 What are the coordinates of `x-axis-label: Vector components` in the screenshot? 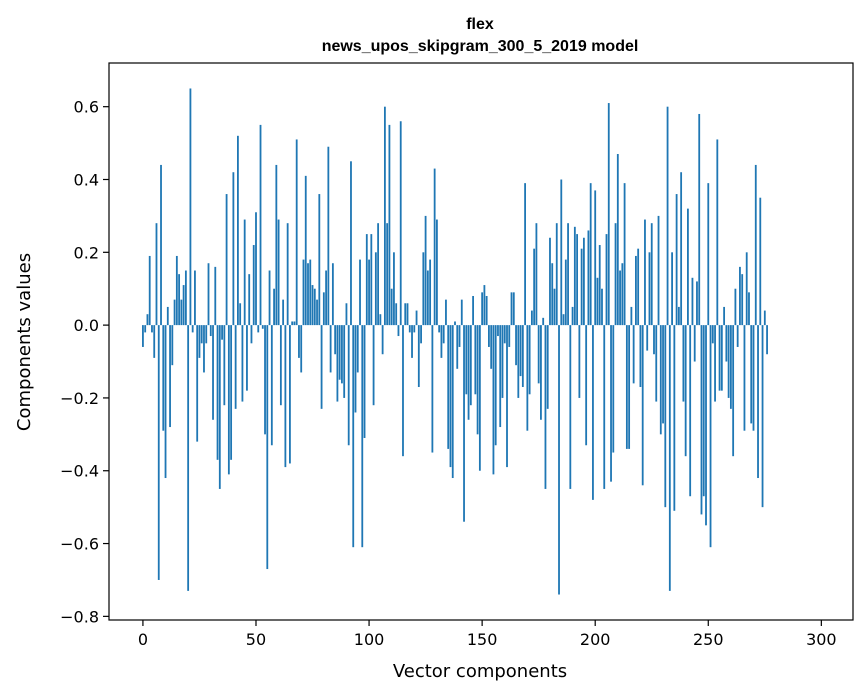 It's located at (480, 671).